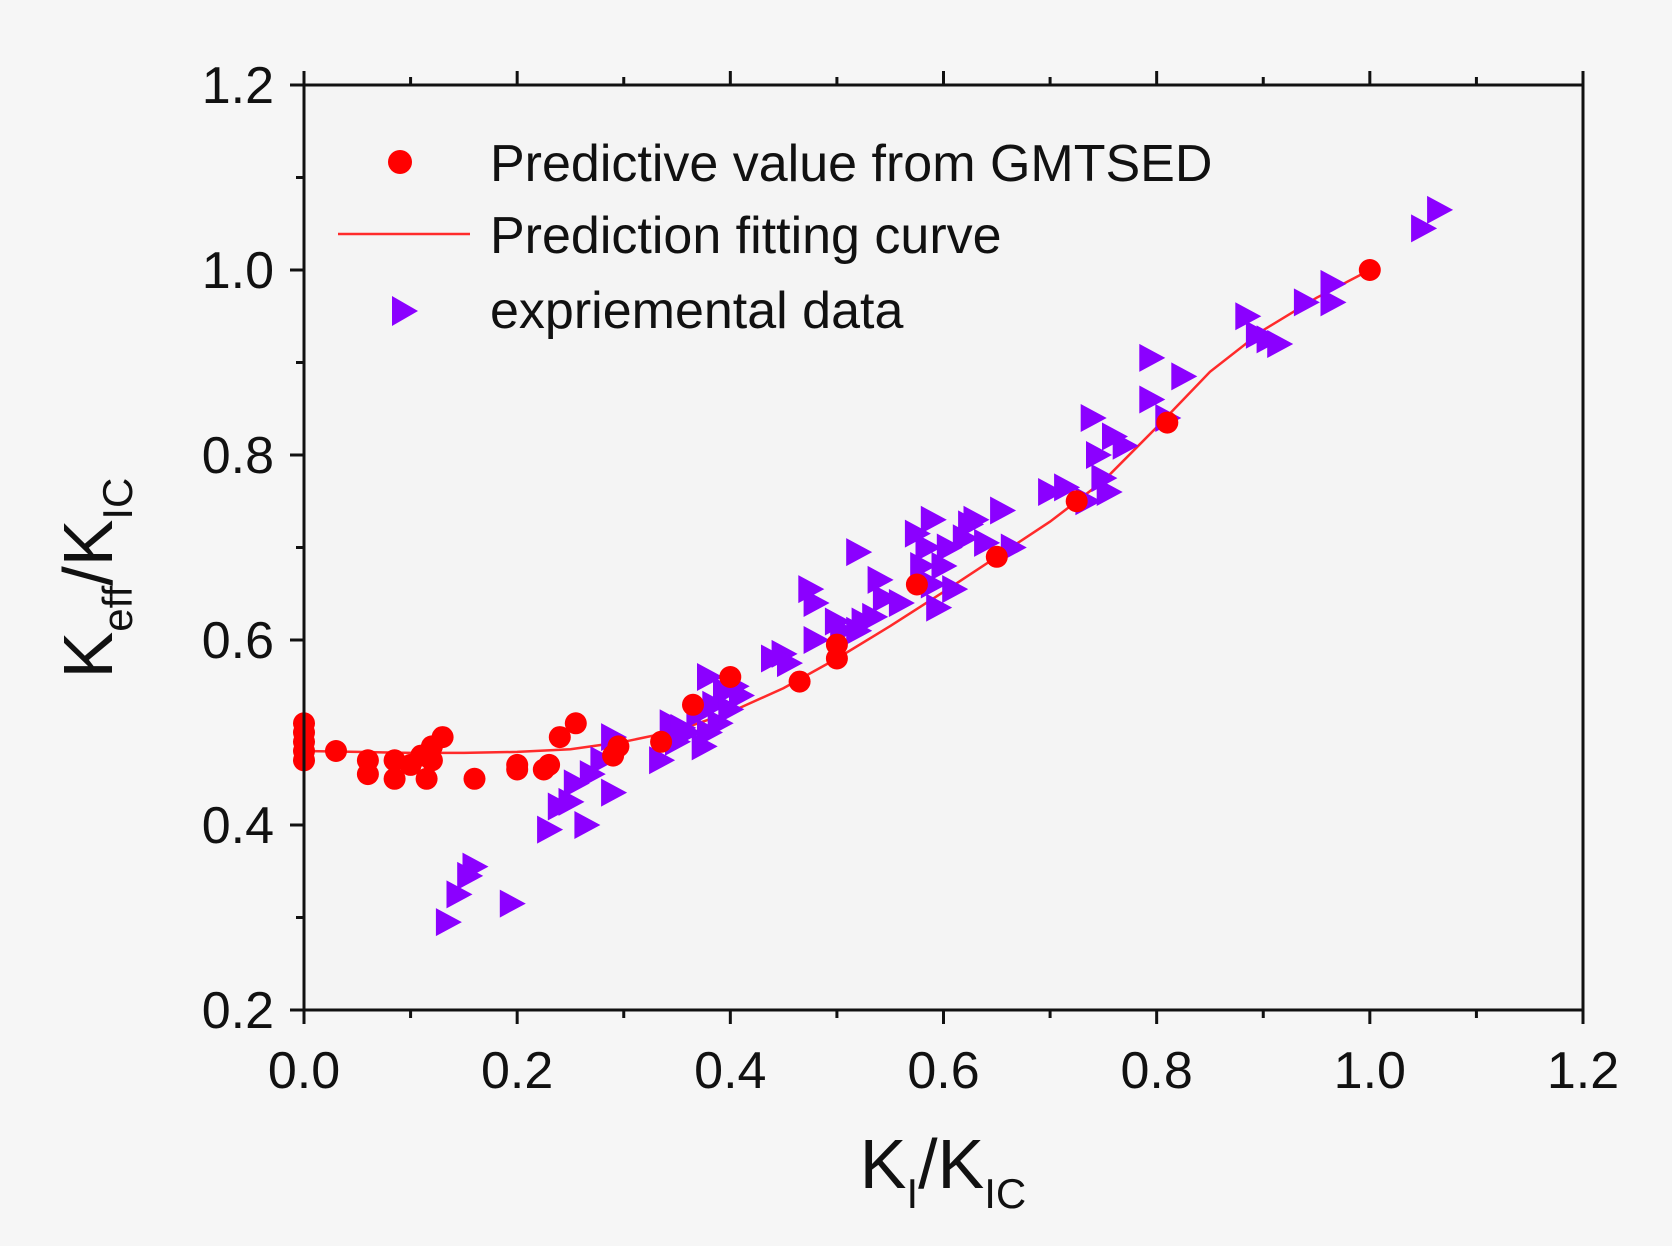  I want to click on y-tick-label: 0.8, so click(238, 456).